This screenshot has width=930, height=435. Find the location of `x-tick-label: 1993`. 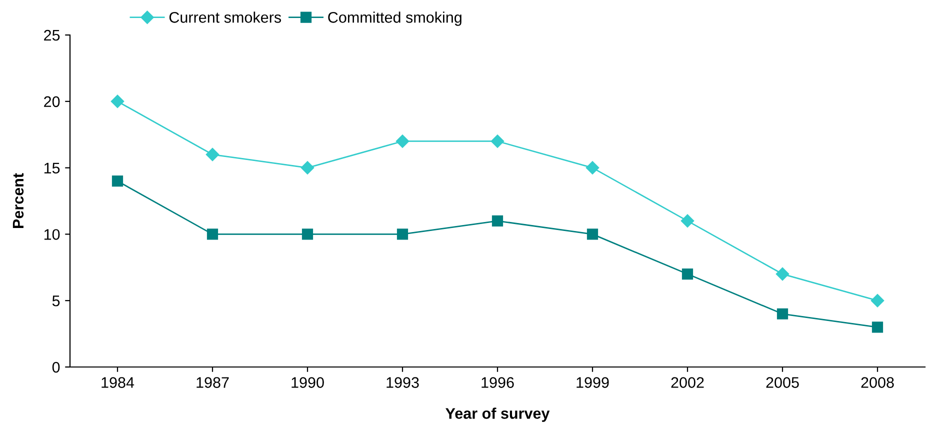

x-tick-label: 1993 is located at coordinates (402, 382).